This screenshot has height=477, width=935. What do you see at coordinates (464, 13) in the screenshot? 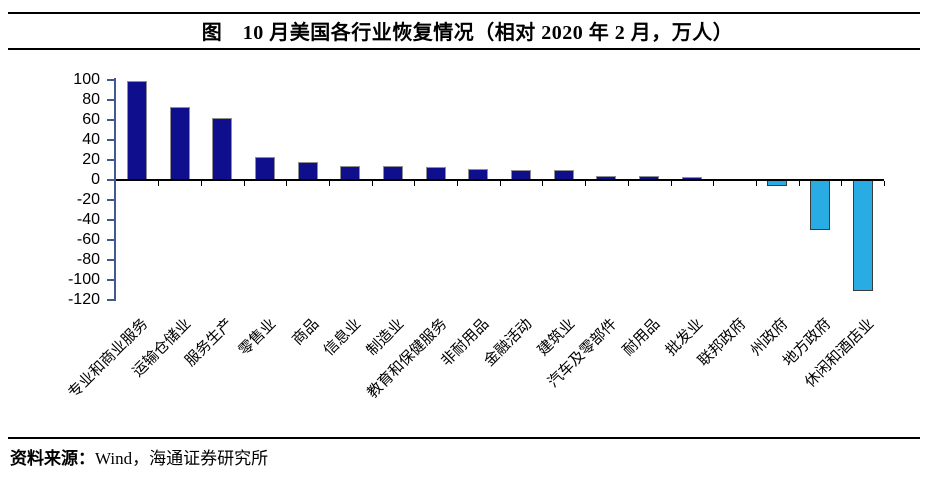
I see `top-rule` at bounding box center [464, 13].